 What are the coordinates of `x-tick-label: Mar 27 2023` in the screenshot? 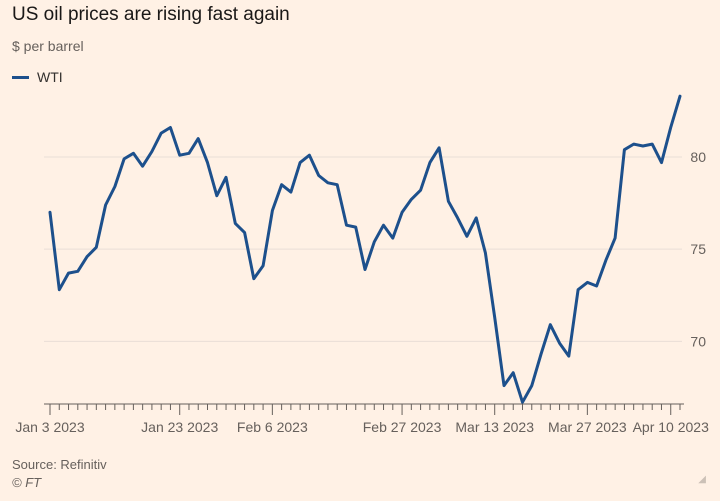 It's located at (587, 427).